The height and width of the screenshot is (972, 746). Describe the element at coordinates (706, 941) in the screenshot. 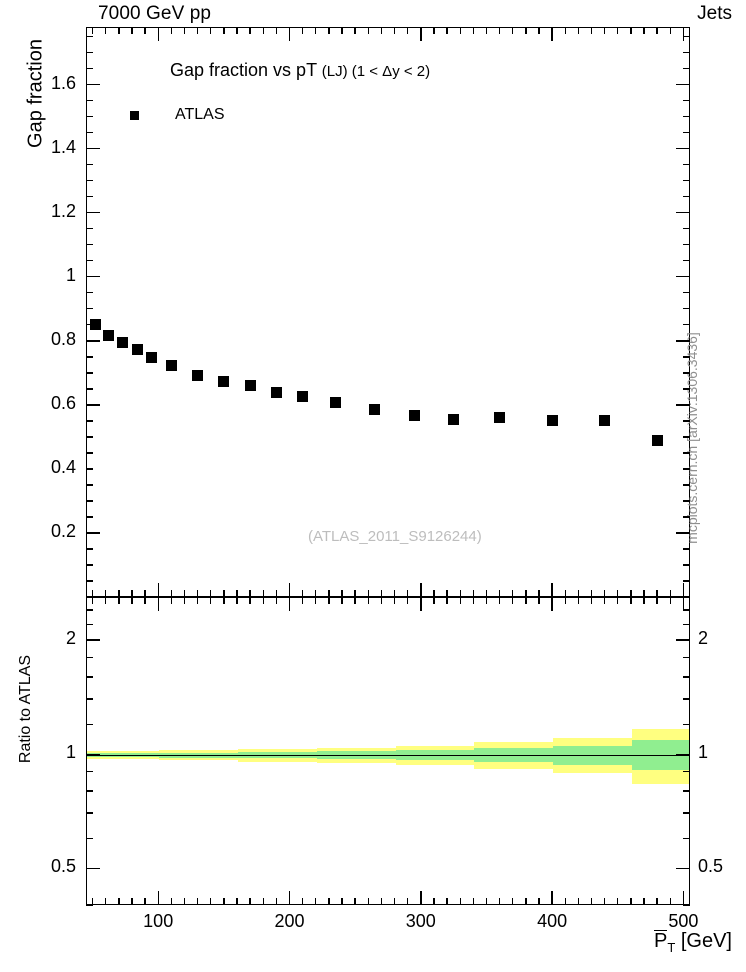

I see `x-axis-title-unit: [GeV]` at that location.